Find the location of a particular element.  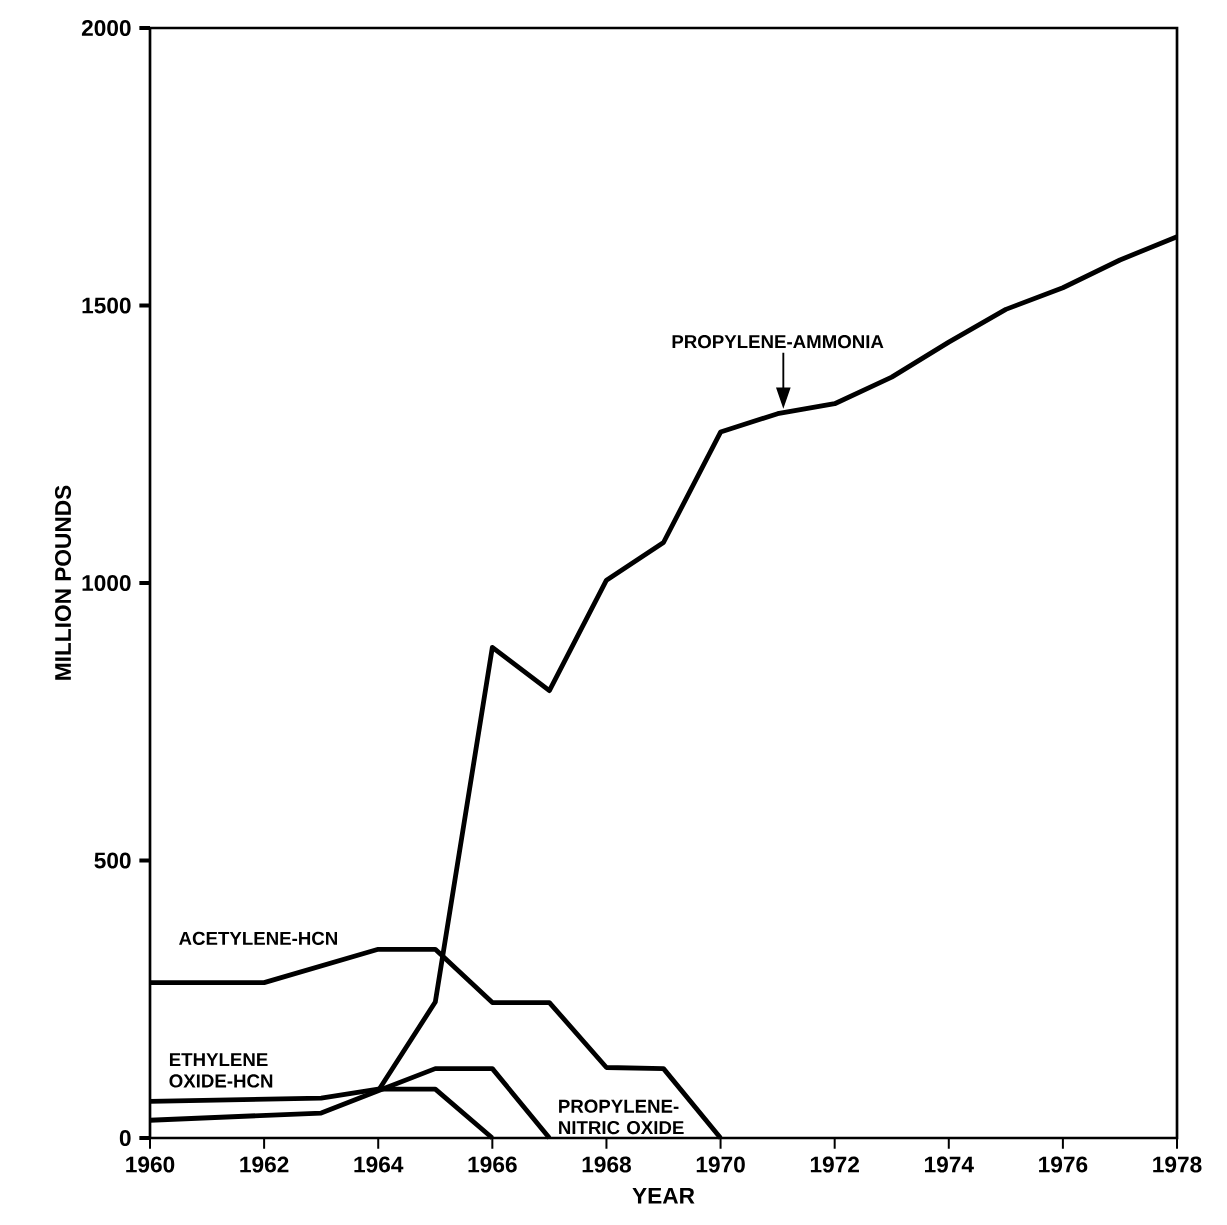

y-tick-label: 2000 is located at coordinates (106, 28).